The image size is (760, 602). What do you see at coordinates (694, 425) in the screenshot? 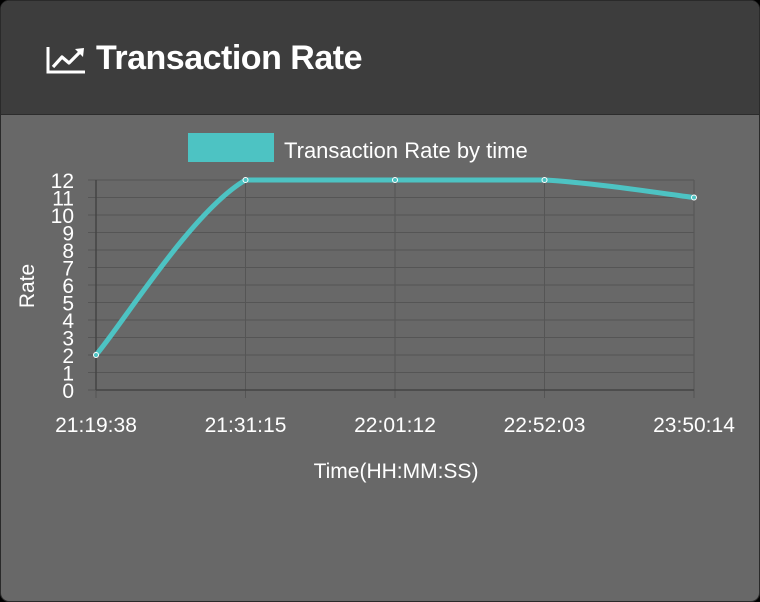
I see `x-tick-label: 23:50:14` at bounding box center [694, 425].